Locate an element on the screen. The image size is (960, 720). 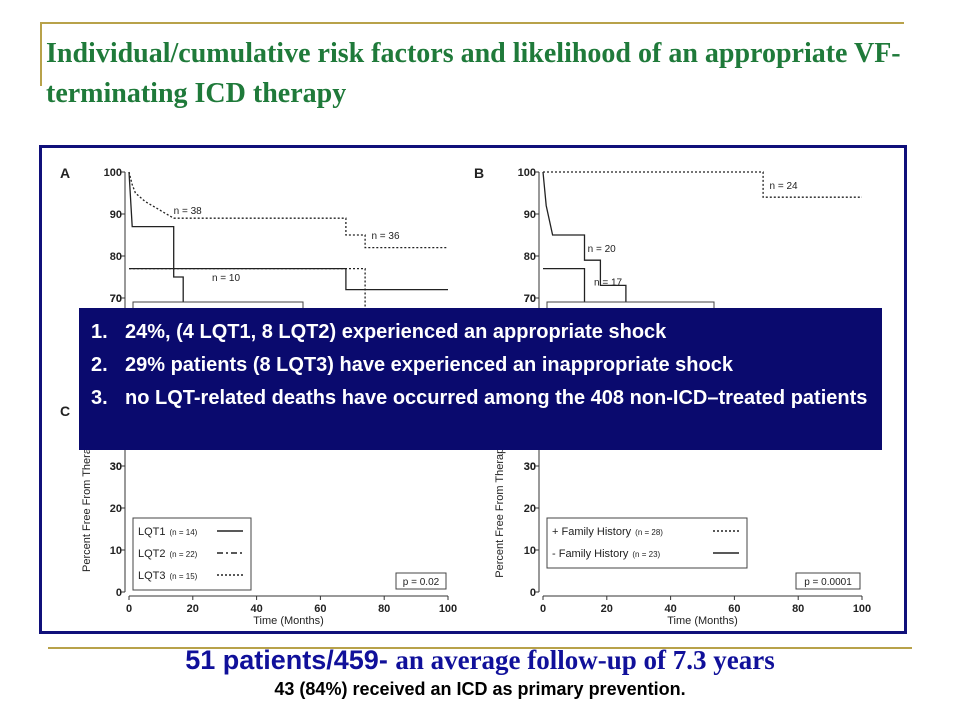
legend-label: LQT2 (n = 22) is located at coordinates (168, 554).